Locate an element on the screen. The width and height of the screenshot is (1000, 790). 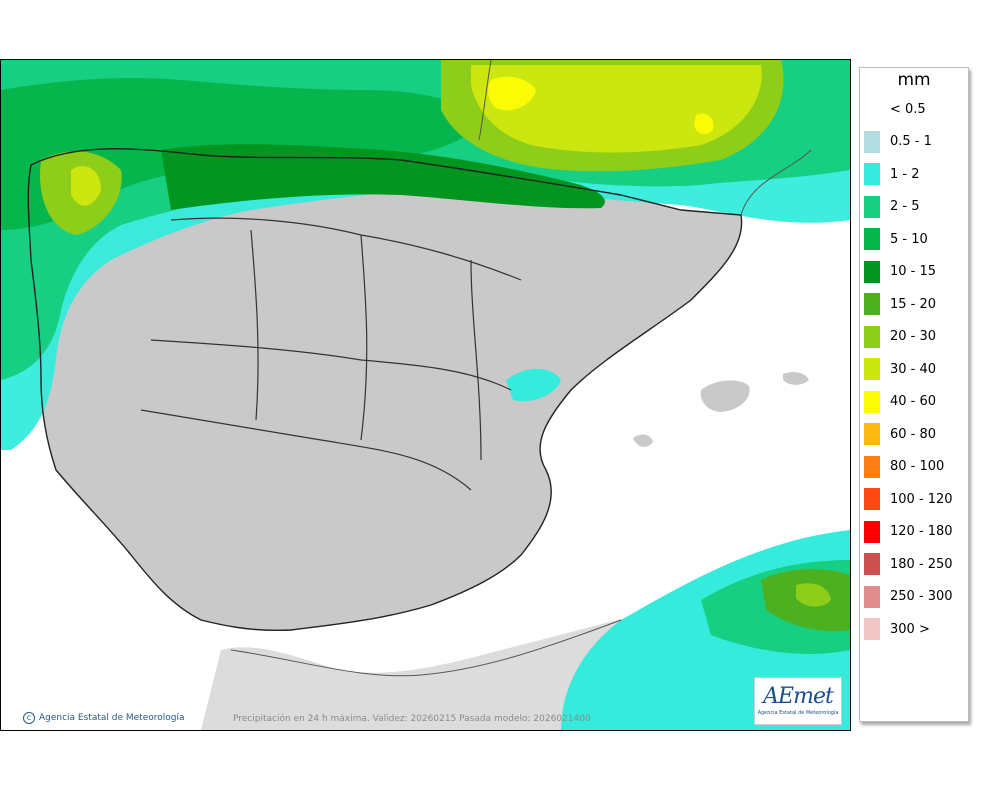
legend-item: 20 - 30 is located at coordinates (900, 336).